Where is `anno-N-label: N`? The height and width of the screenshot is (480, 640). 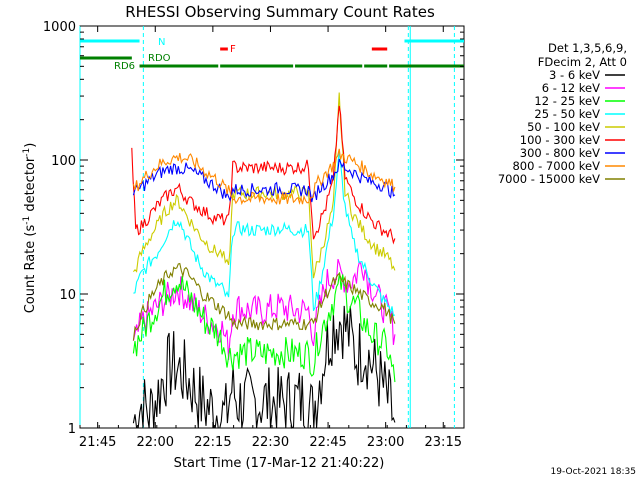
anno-N-label: N is located at coordinates (161, 42).